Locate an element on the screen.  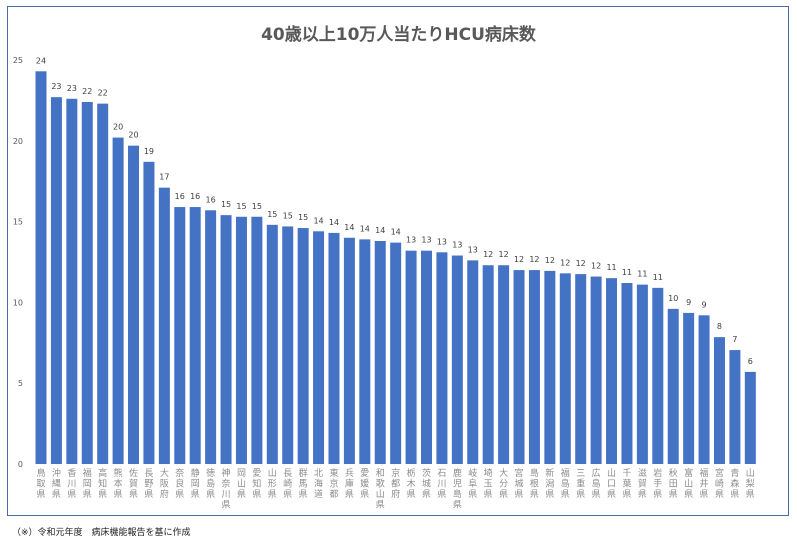
x-tick-label: 佐賀県 is located at coordinates (133, 483).